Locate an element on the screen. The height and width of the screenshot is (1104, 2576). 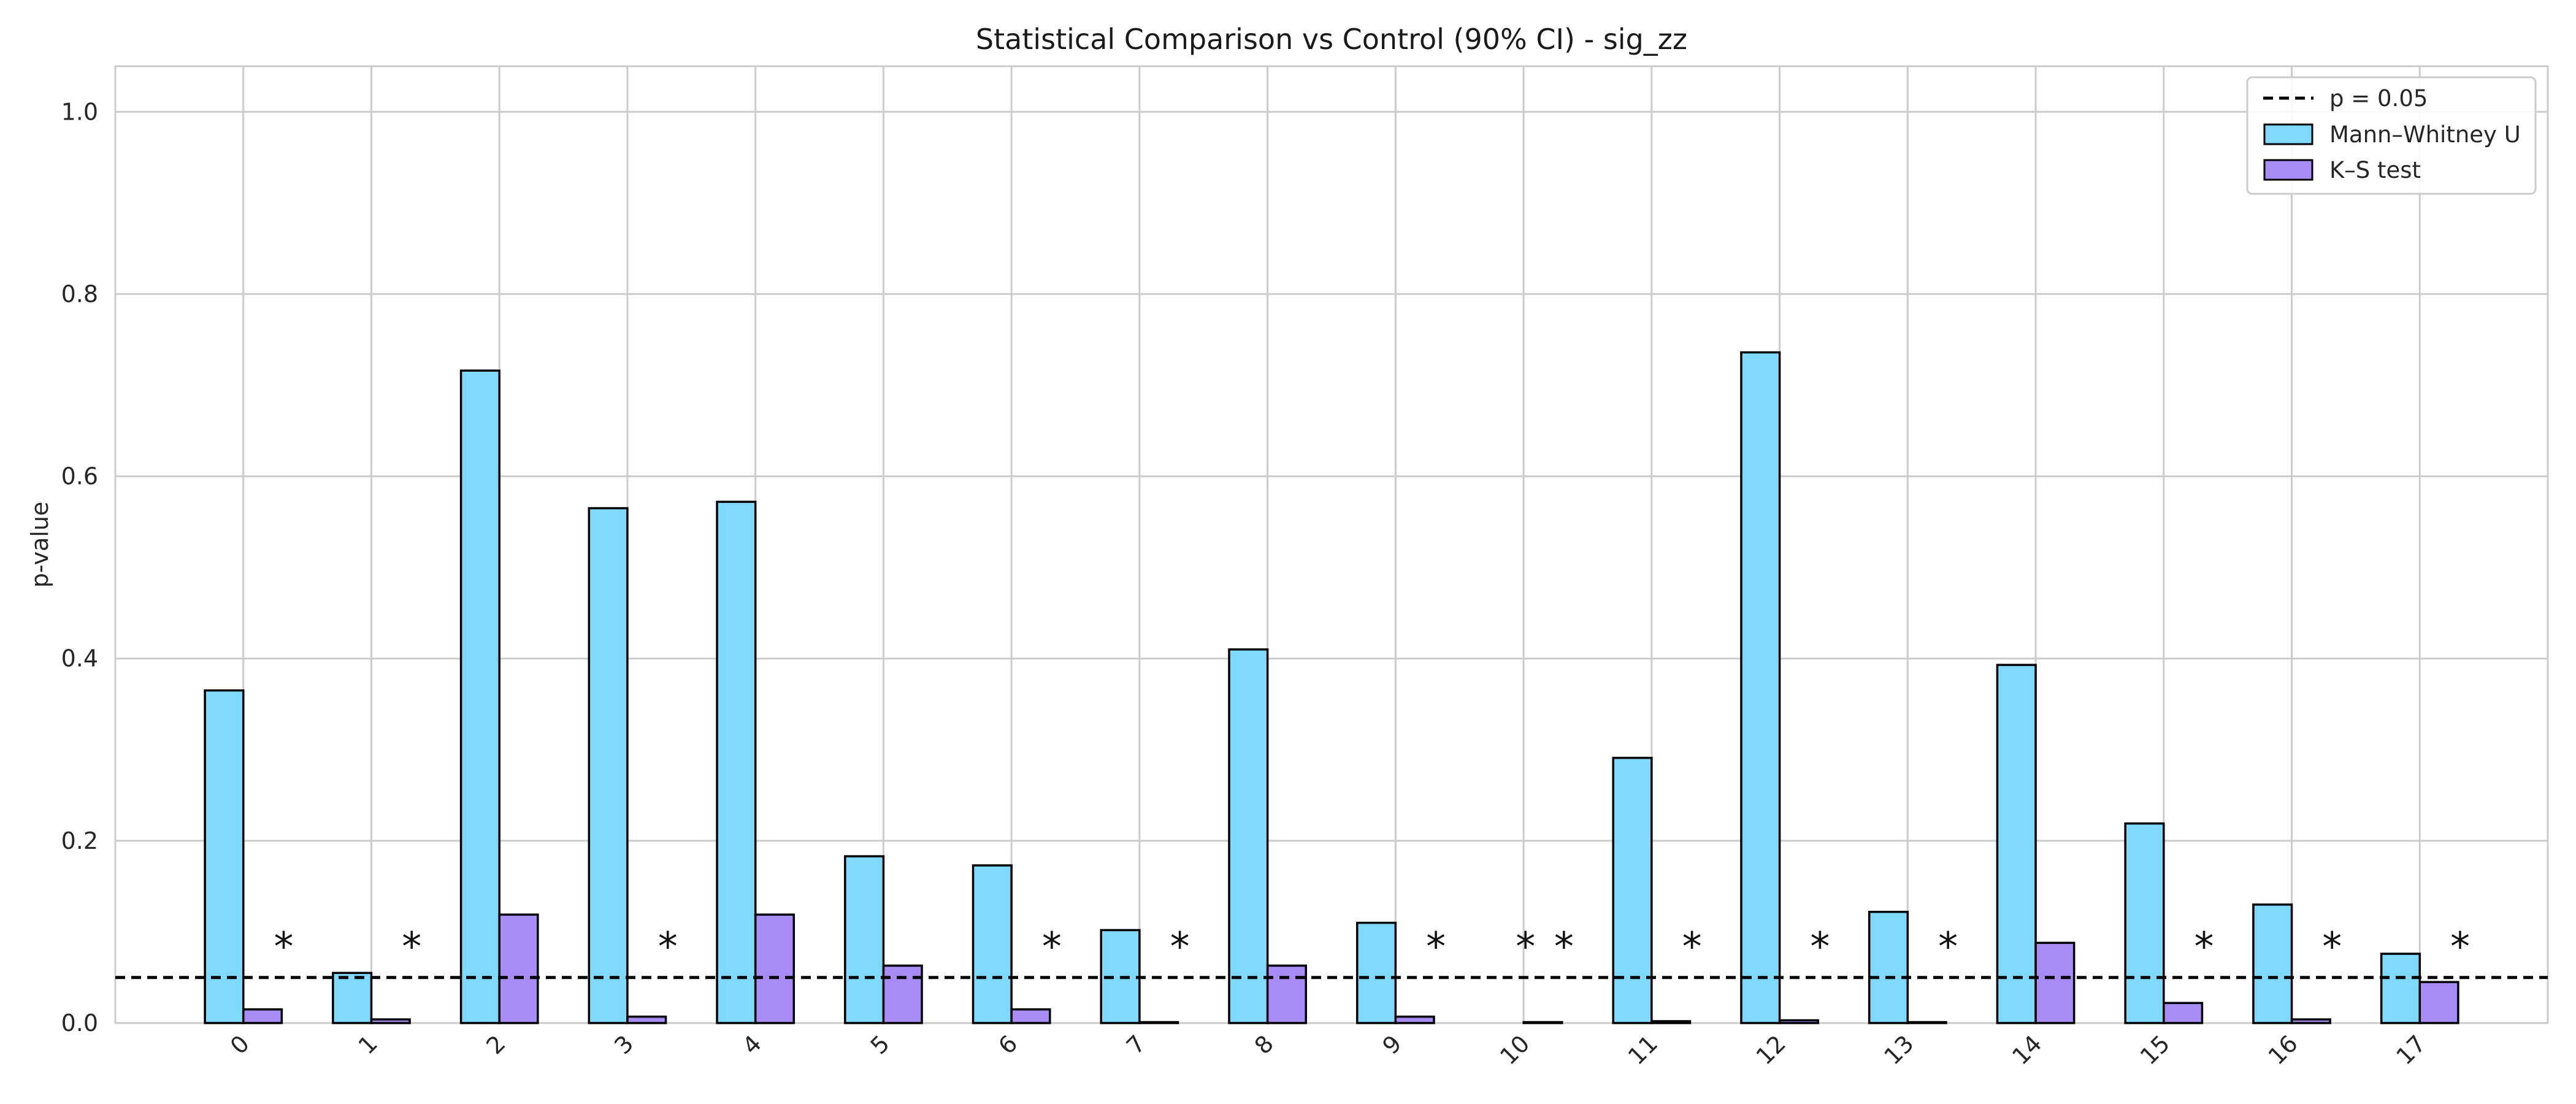
x-tick-label: 15 is located at coordinates (2155, 1050).